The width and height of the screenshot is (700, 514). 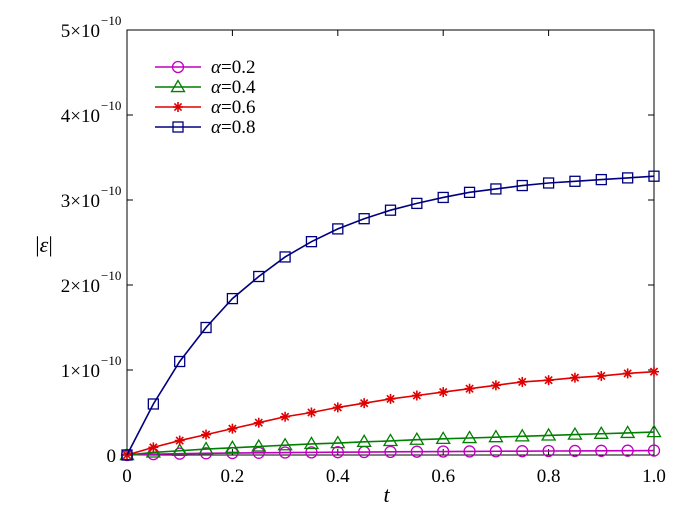 I want to click on y-tick-label: 0, so click(x=112, y=456).